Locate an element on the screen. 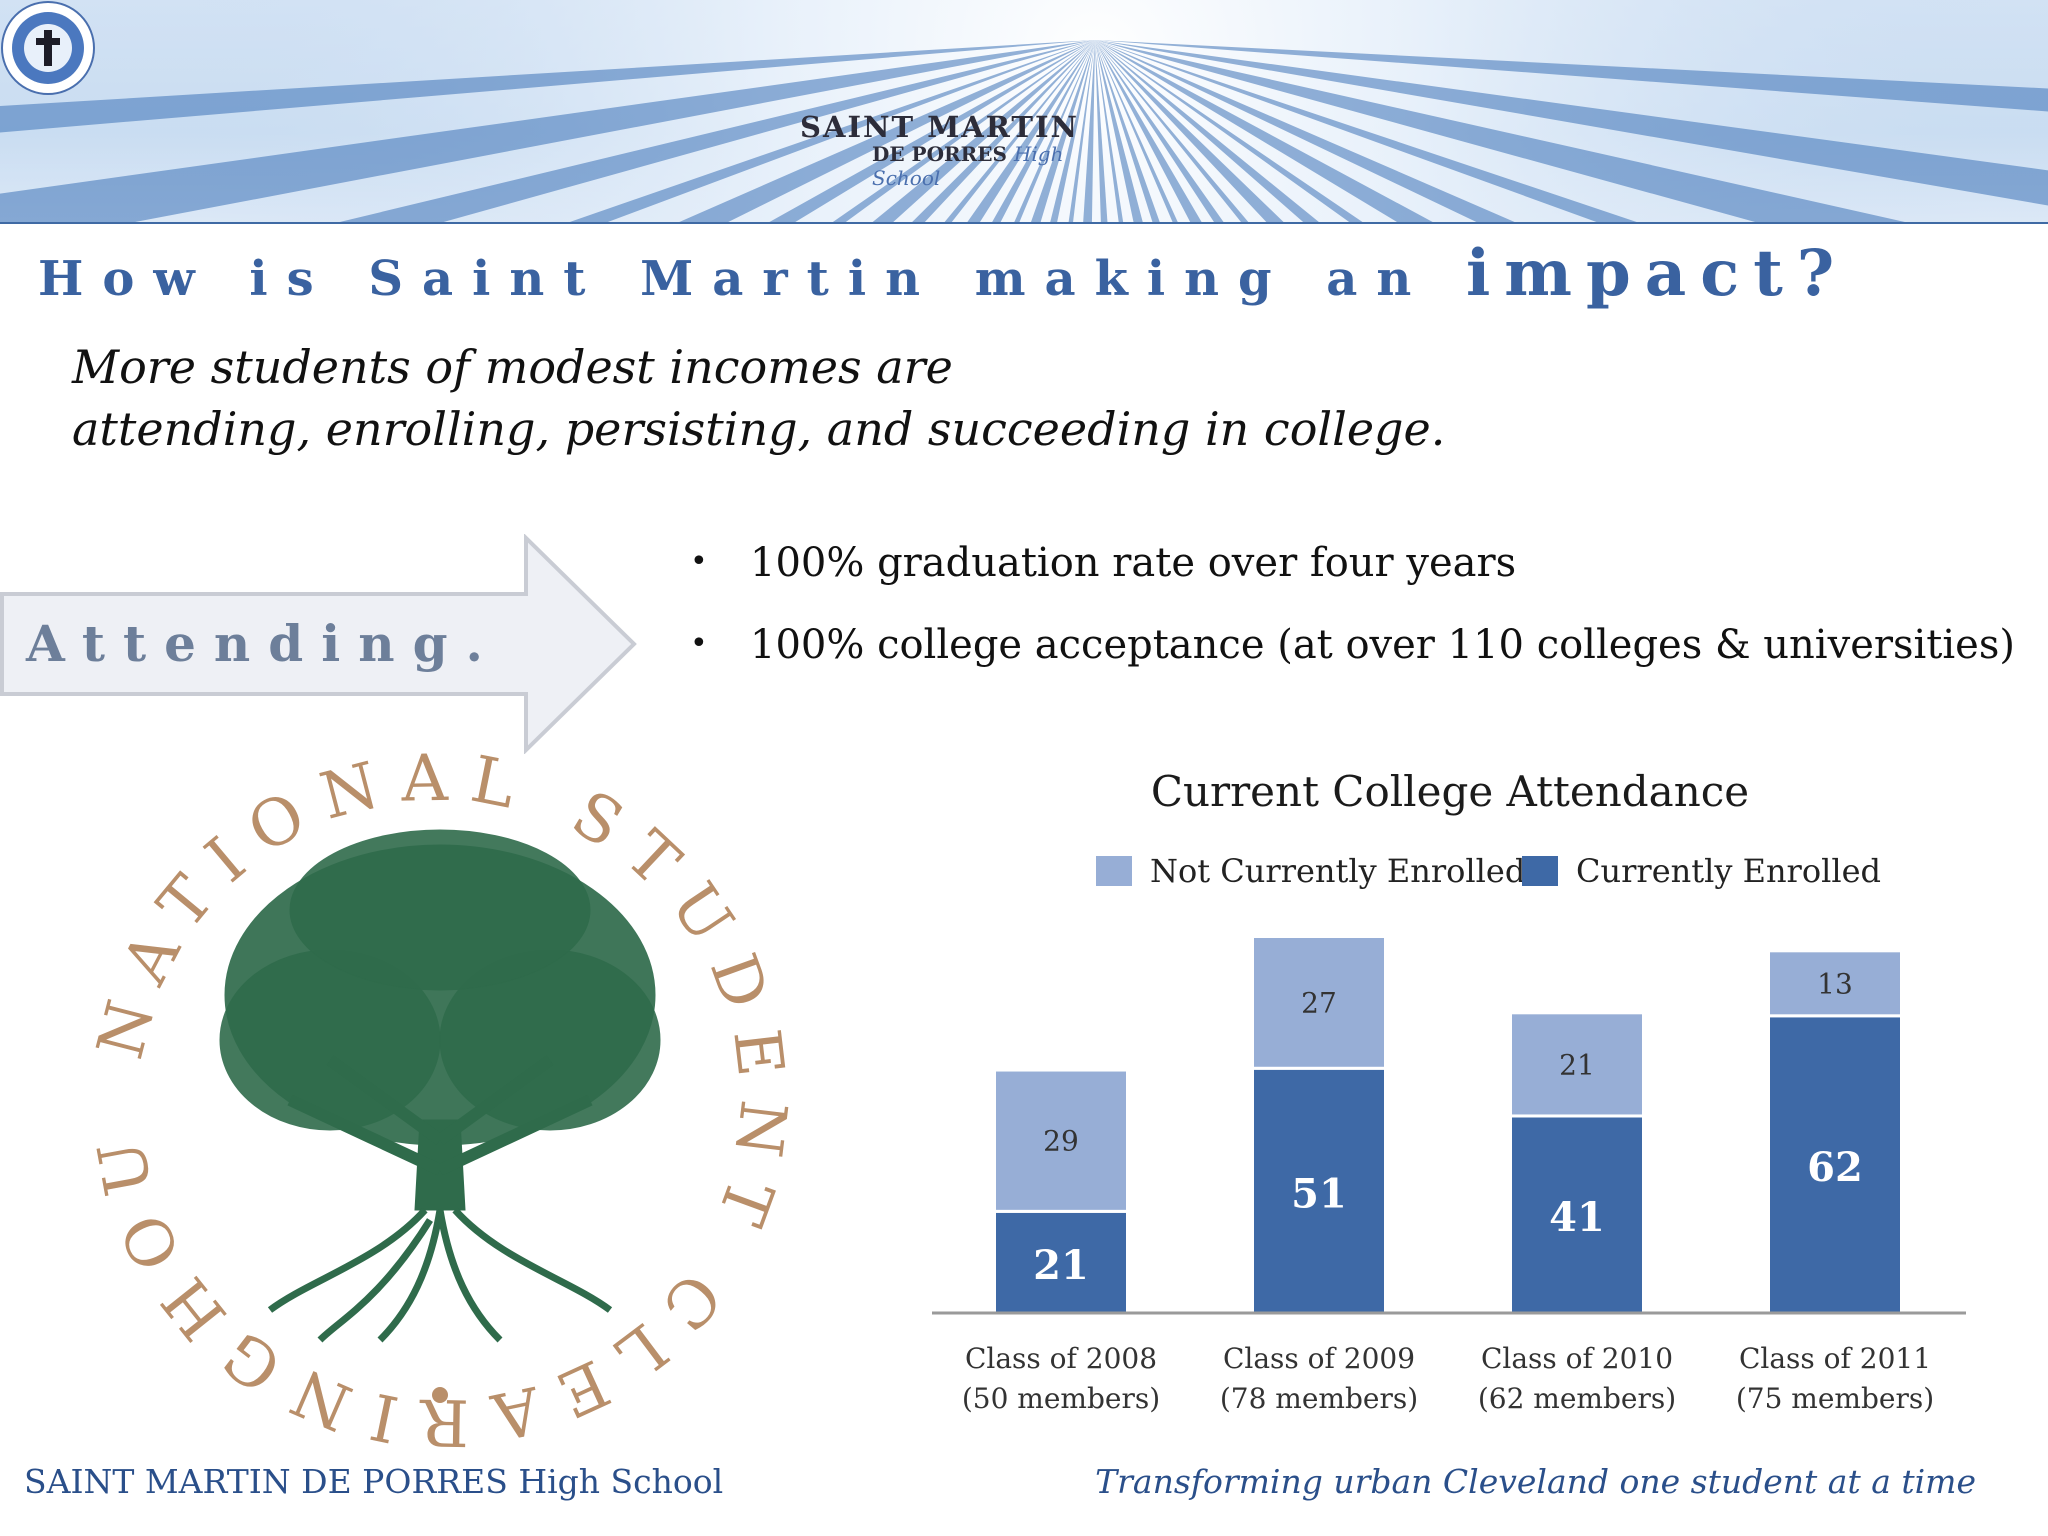 Image resolution: width=2048 pixels, height=1536 pixels. data-label-enrolled: 62 is located at coordinates (1835, 1167).